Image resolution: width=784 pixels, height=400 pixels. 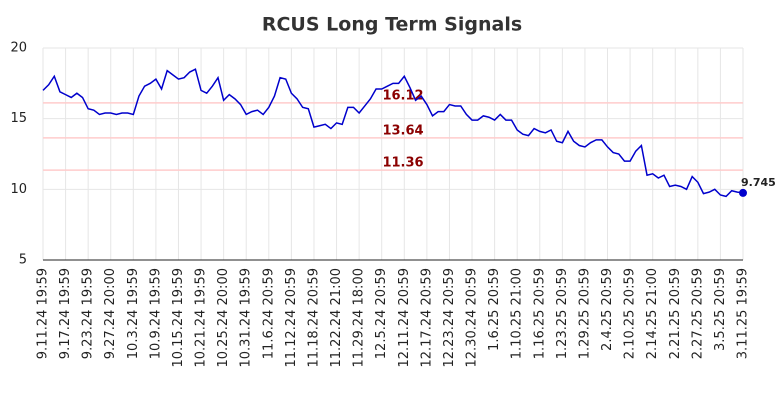 I want to click on x-tick-label: 10.21.24 19:59, so click(x=201, y=318).